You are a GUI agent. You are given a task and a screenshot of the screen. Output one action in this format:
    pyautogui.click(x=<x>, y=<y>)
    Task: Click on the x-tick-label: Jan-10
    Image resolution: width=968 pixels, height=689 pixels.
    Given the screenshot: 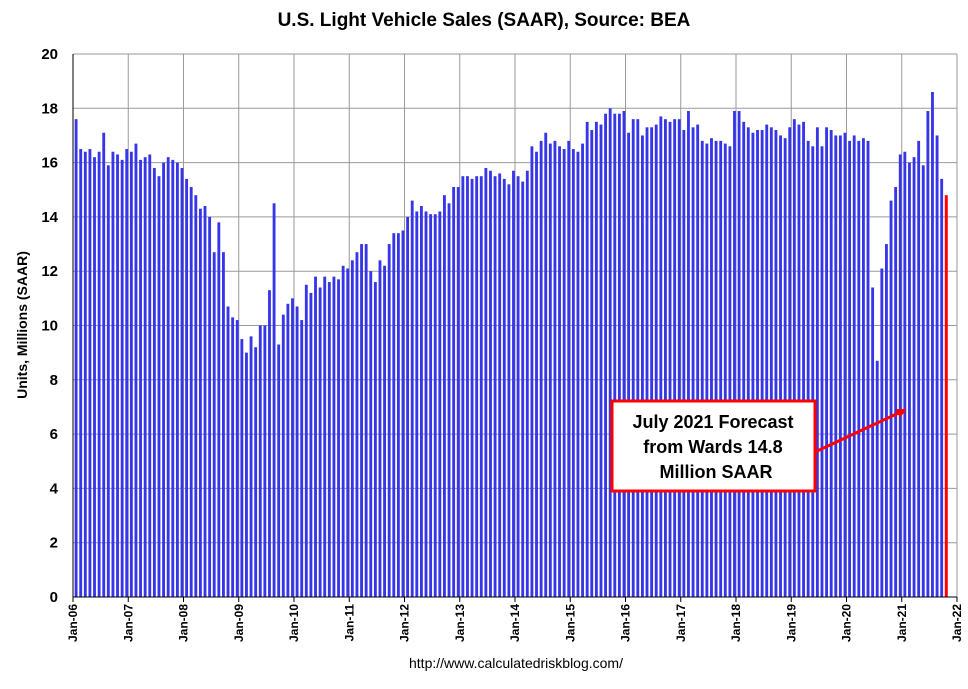 What is the action you would take?
    pyautogui.click(x=294, y=623)
    